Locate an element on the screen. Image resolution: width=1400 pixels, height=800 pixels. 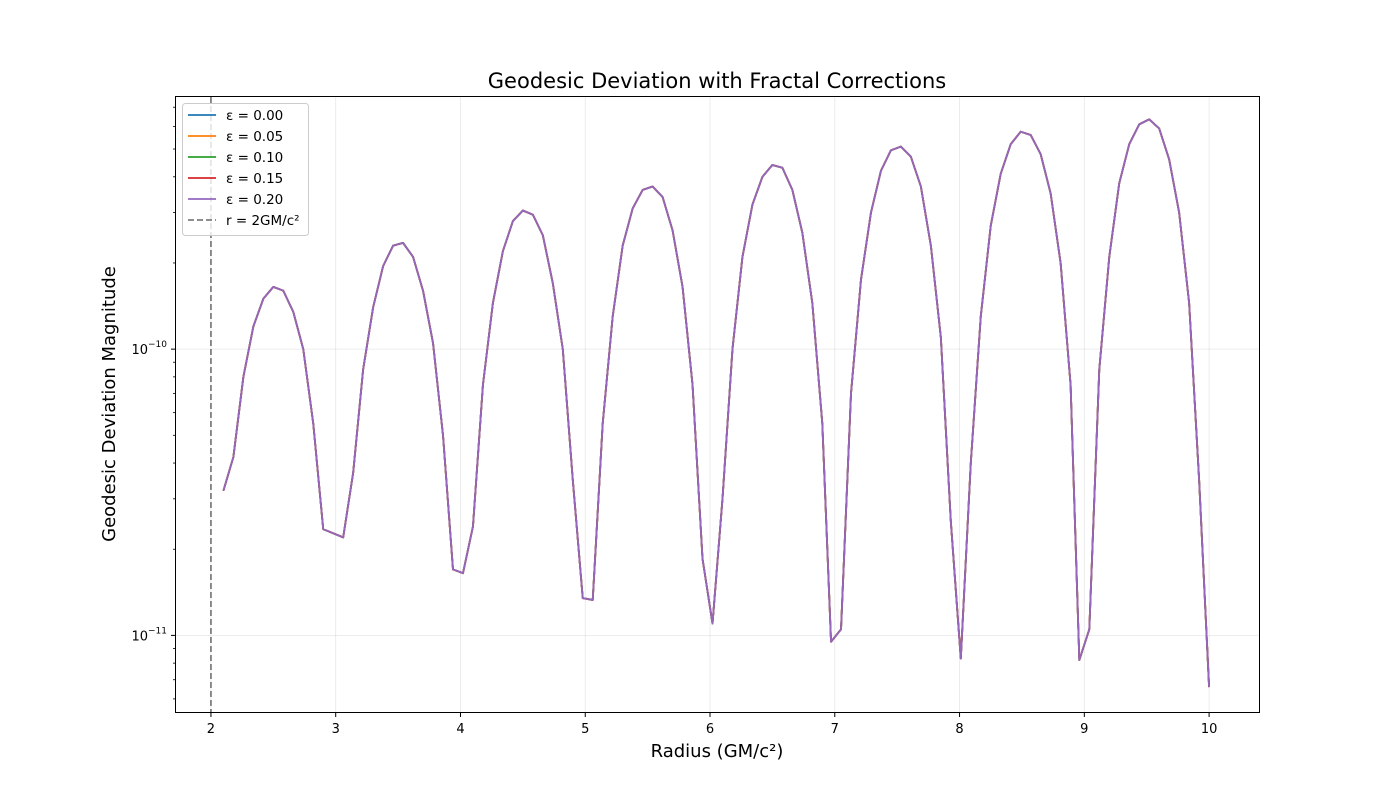
y-tick-label-exponent: −11 is located at coordinates (157, 631).